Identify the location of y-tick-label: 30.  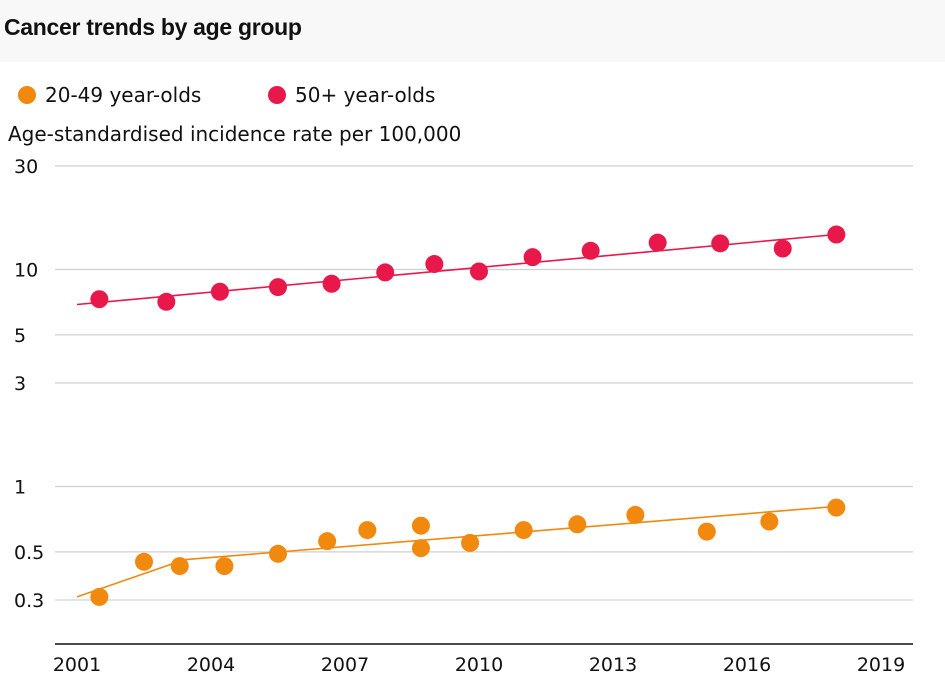
(26, 167).